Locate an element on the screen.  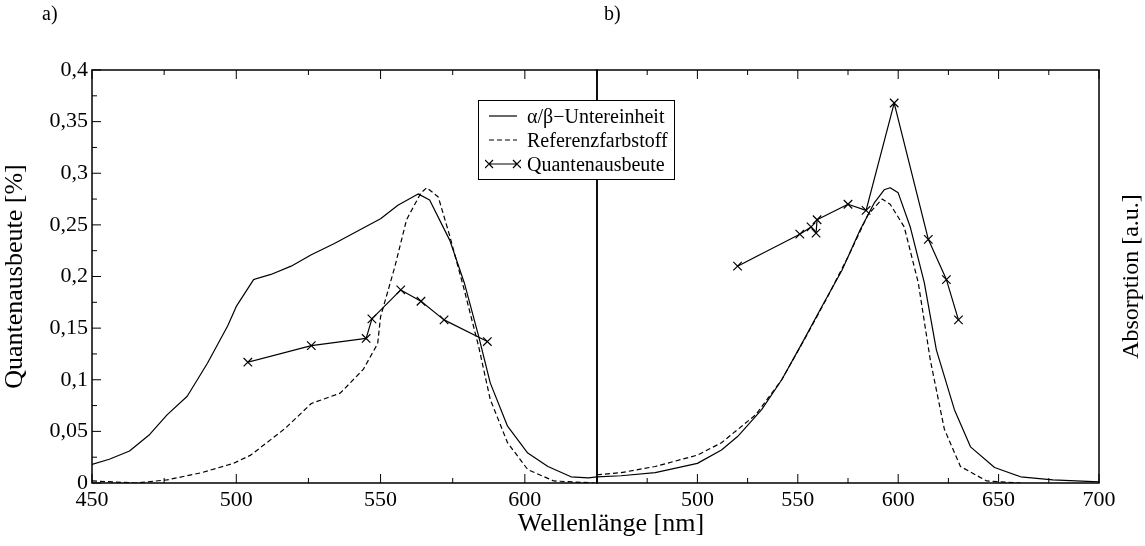
y2-axis-title: Absorption [a.u.] is located at coordinates (1130, 276).